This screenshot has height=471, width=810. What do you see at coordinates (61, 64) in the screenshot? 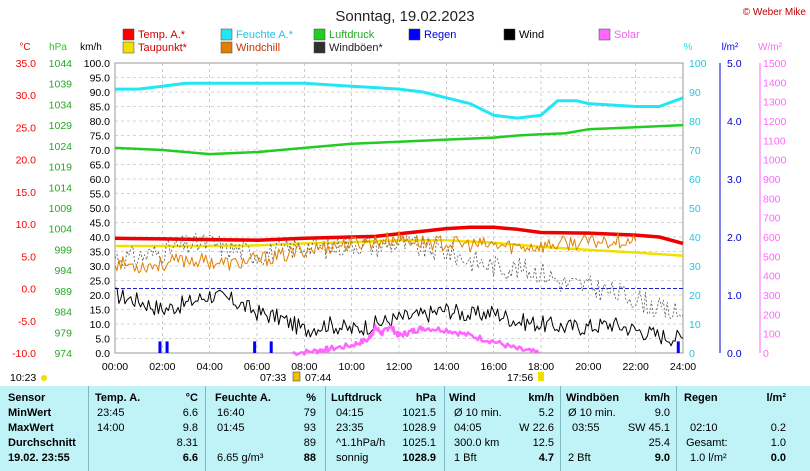
I see `pressure-tick: 1044` at bounding box center [61, 64].